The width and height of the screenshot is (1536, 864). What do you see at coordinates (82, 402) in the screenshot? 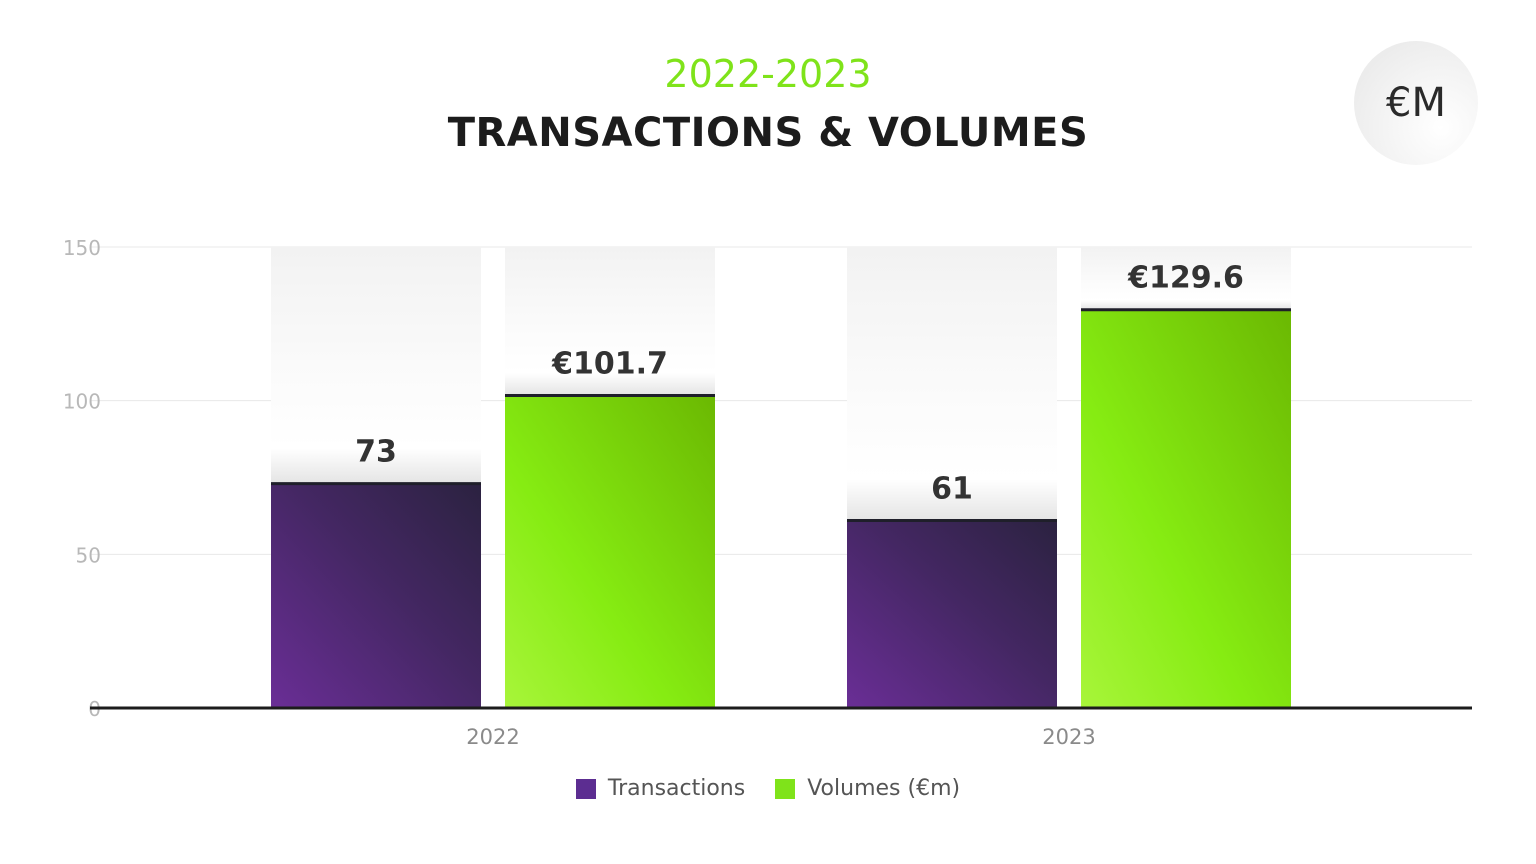
I see `y-tick-label: 100` at bounding box center [82, 402].